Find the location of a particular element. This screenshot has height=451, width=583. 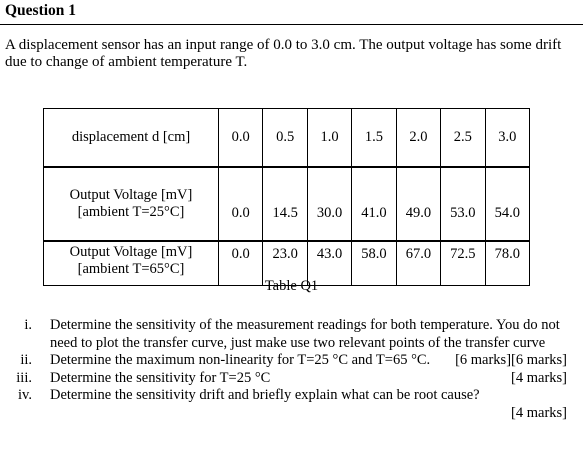

question-number: i. is located at coordinates (28, 325).